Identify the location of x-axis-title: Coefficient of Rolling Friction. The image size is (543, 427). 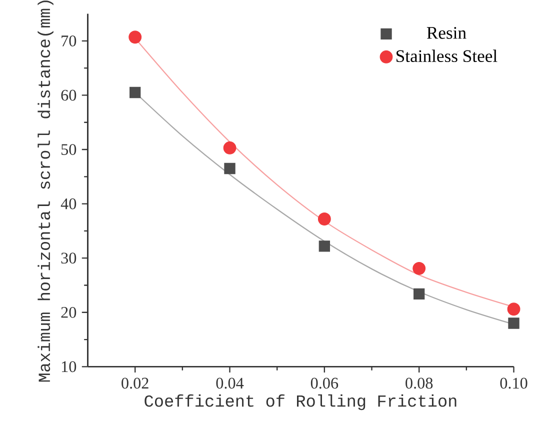
(300, 402).